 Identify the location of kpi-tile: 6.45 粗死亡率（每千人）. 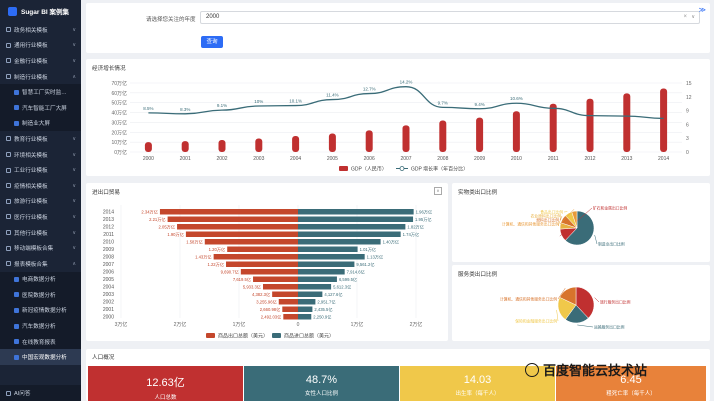
(631, 383).